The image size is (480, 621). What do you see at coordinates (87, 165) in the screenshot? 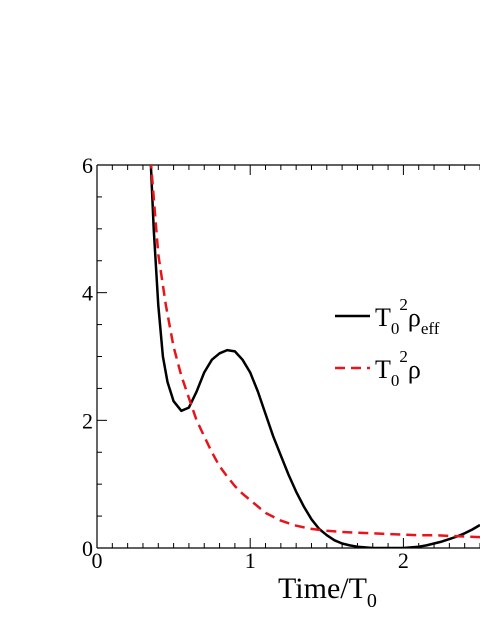
I see `y-tick-label: 6` at bounding box center [87, 165].